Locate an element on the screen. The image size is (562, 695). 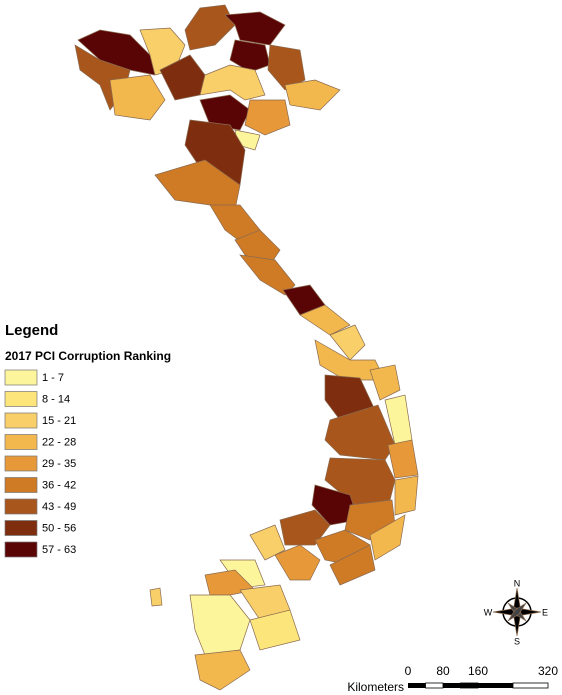
legend-label: 22 - 28 is located at coordinates (59, 442).